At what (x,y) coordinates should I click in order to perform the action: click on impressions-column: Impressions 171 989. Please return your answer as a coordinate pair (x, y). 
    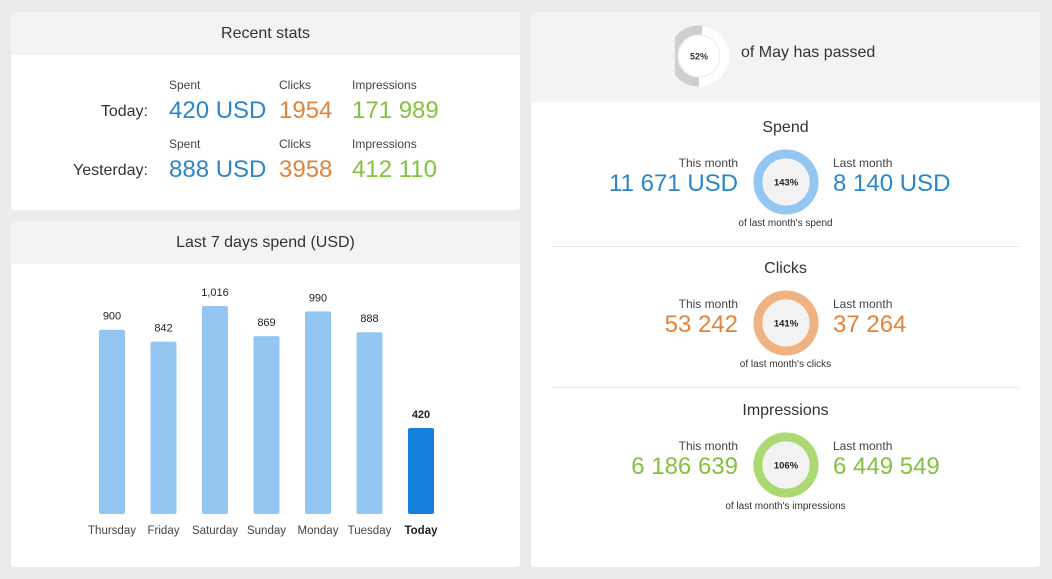
    Looking at the image, I should click on (395, 101).